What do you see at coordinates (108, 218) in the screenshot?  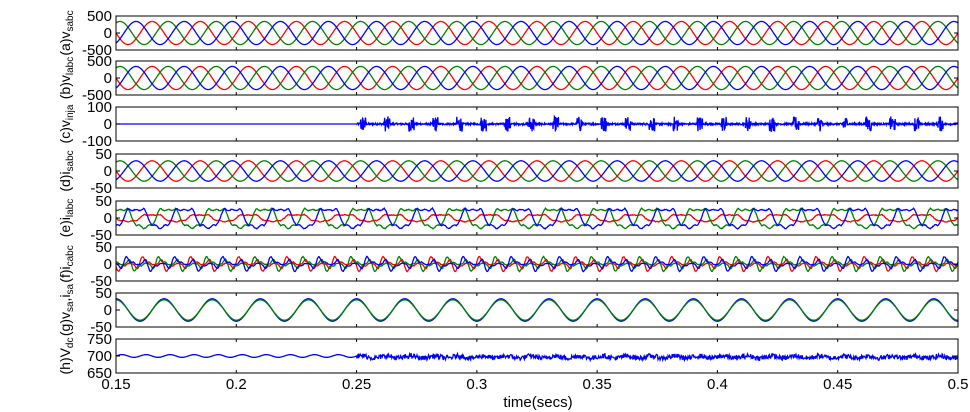 I see `panel-e-ytick-label-1: 0` at bounding box center [108, 218].